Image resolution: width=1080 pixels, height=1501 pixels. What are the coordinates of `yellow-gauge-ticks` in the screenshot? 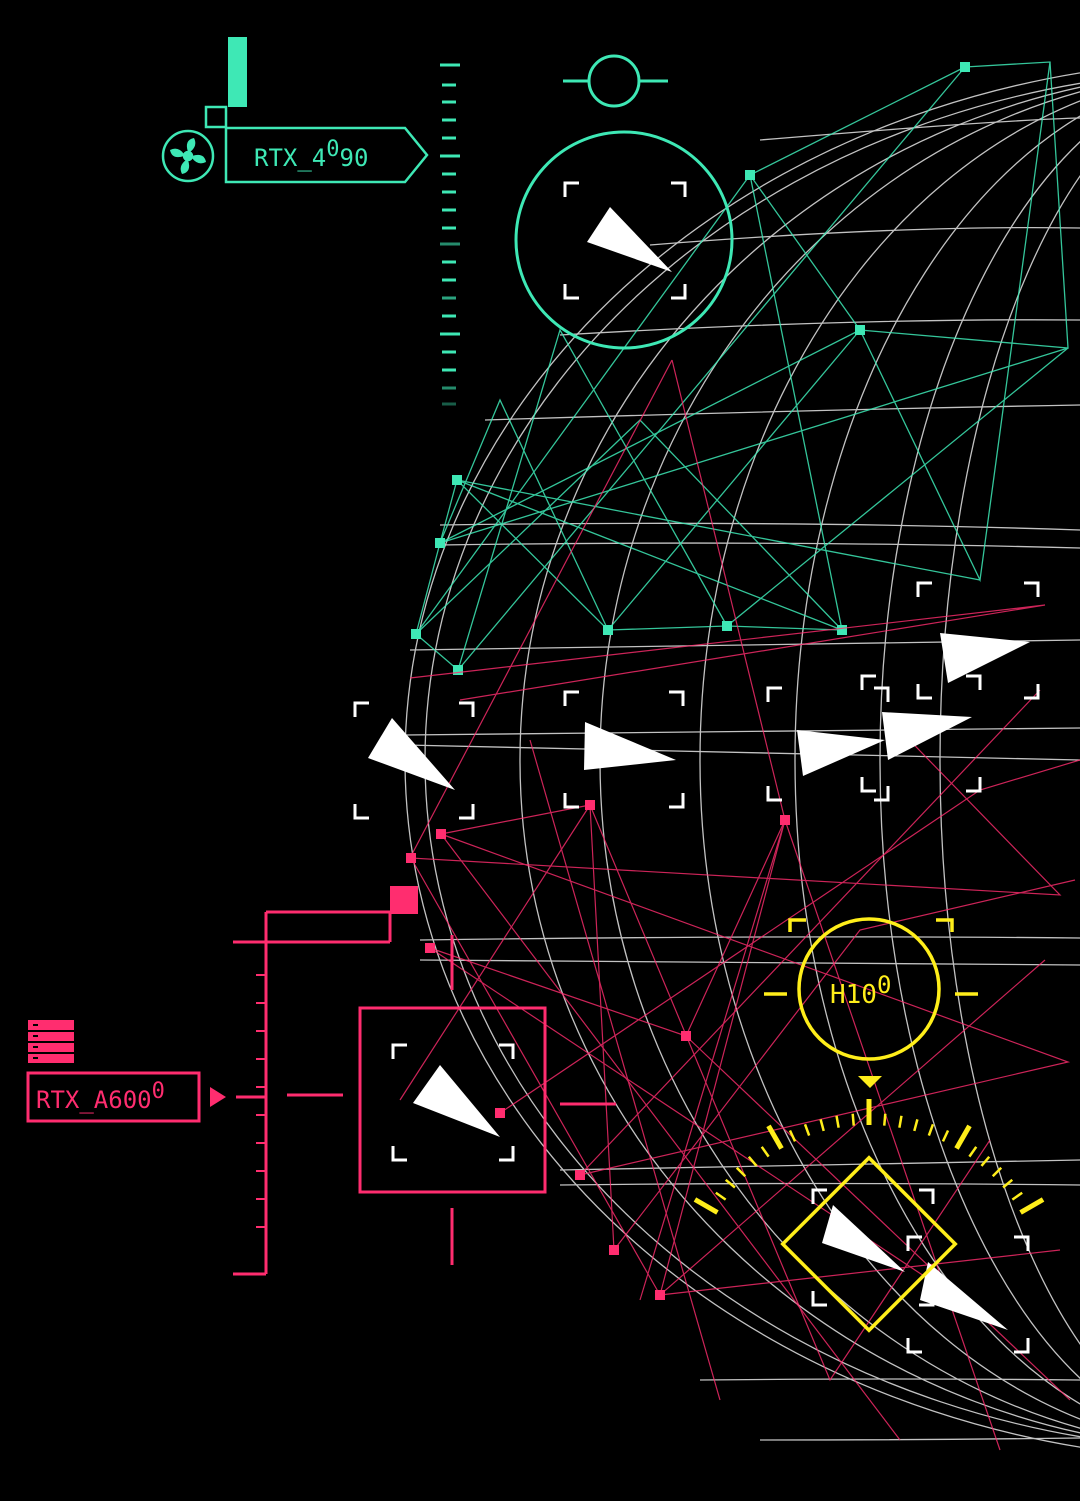 It's located at (869, 1157).